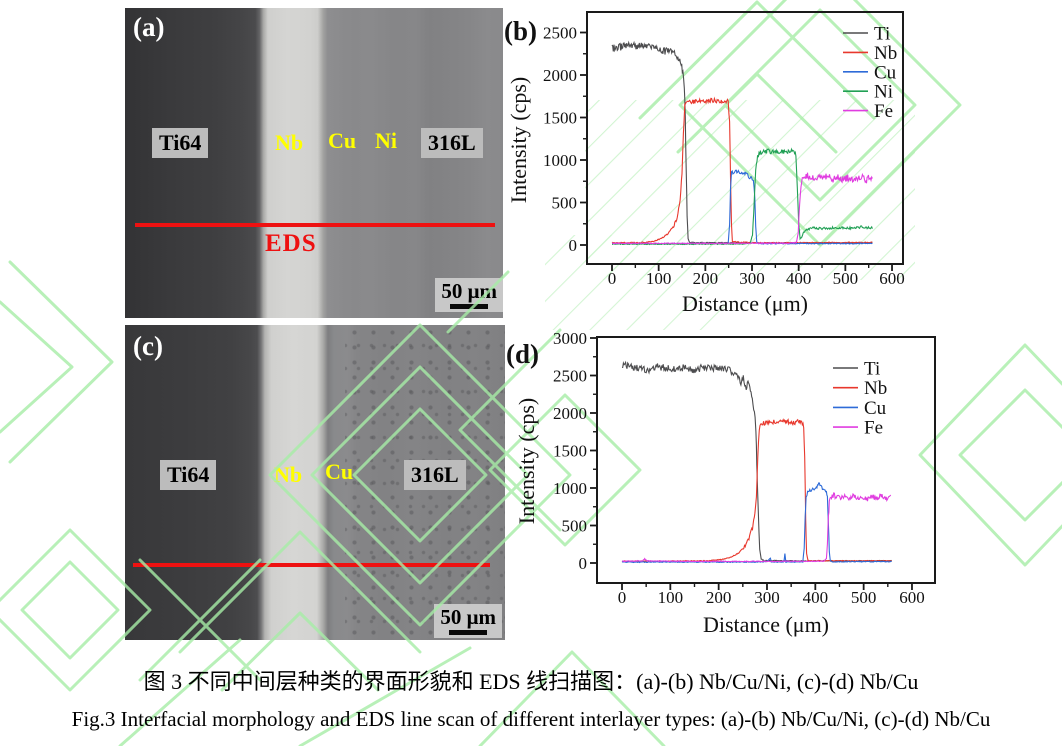 The width and height of the screenshot is (1062, 746). I want to click on eds-scan-line-c, so click(311, 565).